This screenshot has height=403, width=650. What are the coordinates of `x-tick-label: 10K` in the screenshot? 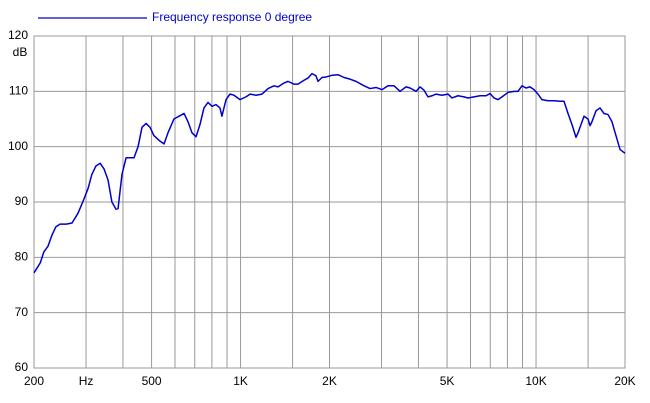 It's located at (535, 381).